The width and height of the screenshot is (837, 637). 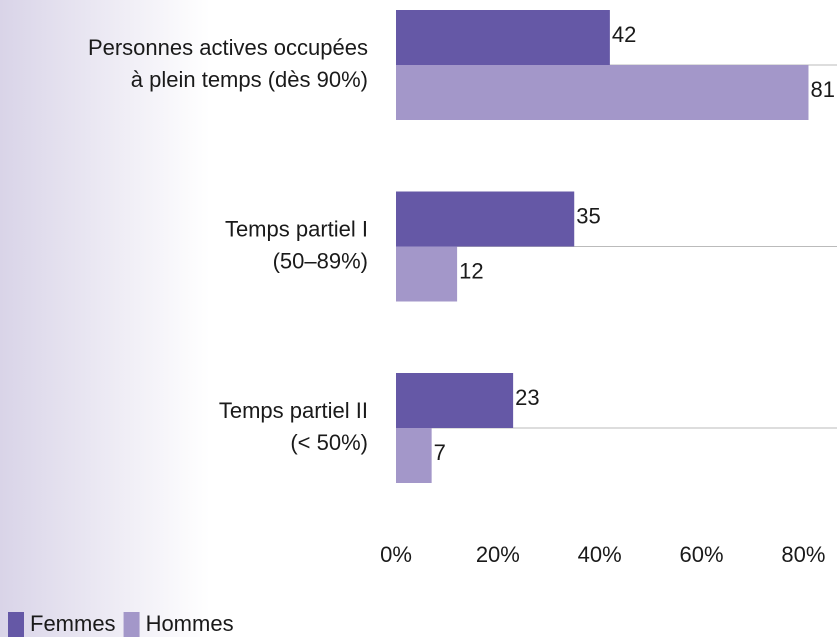 What do you see at coordinates (228, 47) in the screenshot?
I see `y-tick-label: Personnes actives occupées` at bounding box center [228, 47].